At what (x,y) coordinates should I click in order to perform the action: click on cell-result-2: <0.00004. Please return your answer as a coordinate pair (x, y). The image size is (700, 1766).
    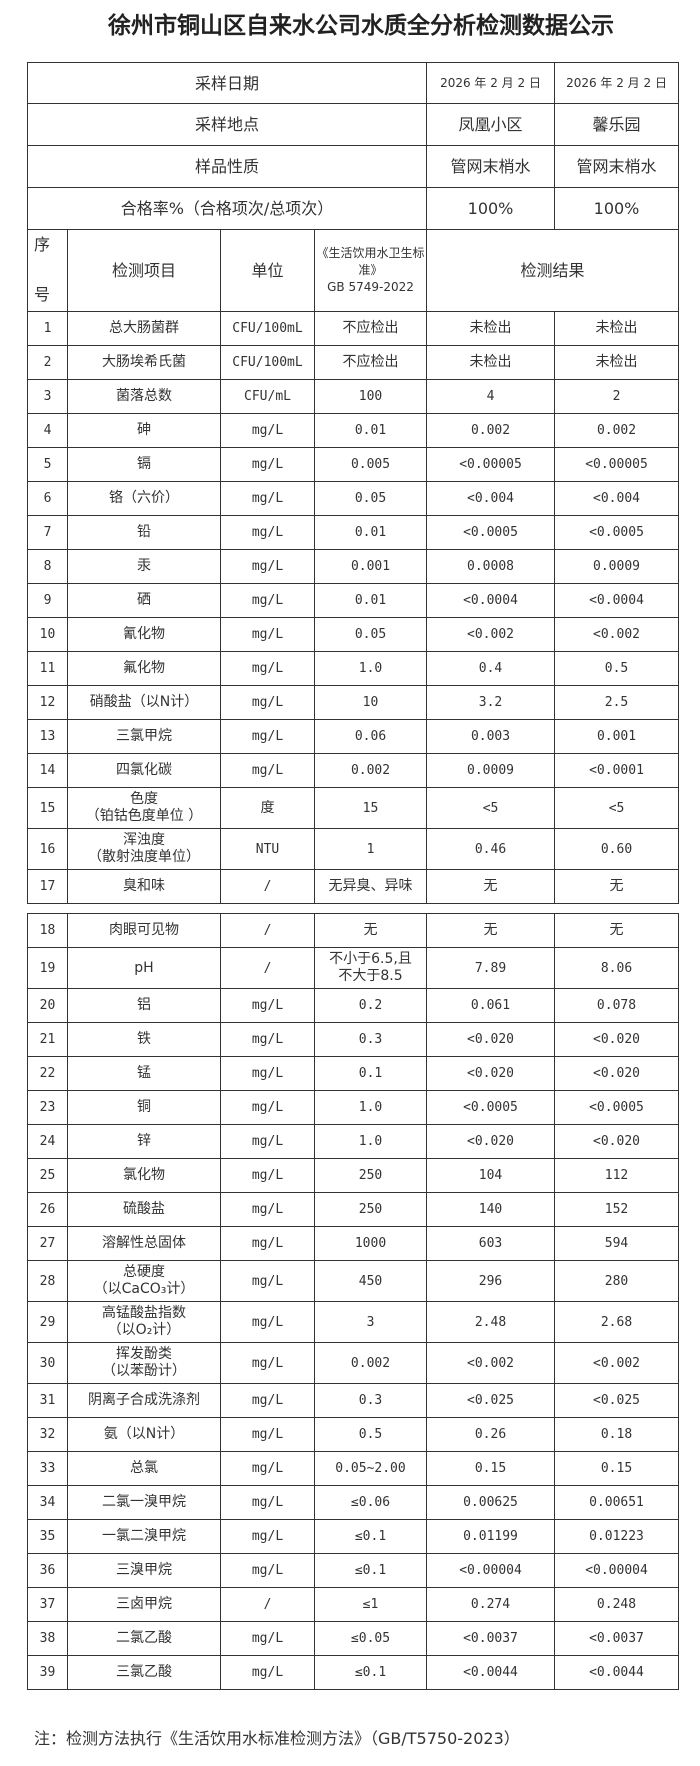
    Looking at the image, I should click on (616, 1570).